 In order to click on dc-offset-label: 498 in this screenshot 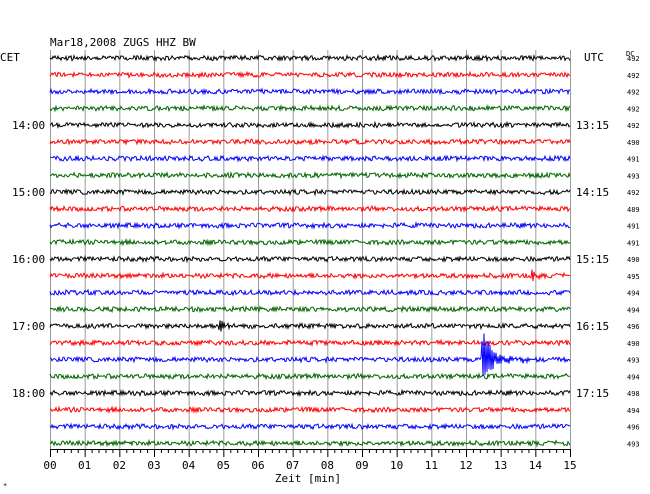, I will do `click(633, 394)`.